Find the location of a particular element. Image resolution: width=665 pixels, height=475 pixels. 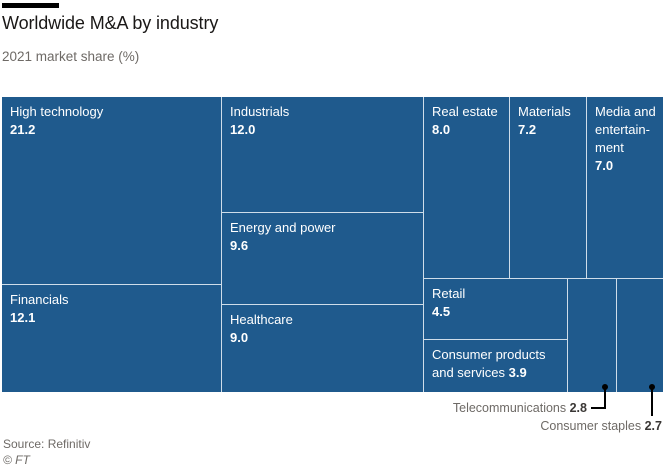

cell-value: 7.0 is located at coordinates (604, 165).